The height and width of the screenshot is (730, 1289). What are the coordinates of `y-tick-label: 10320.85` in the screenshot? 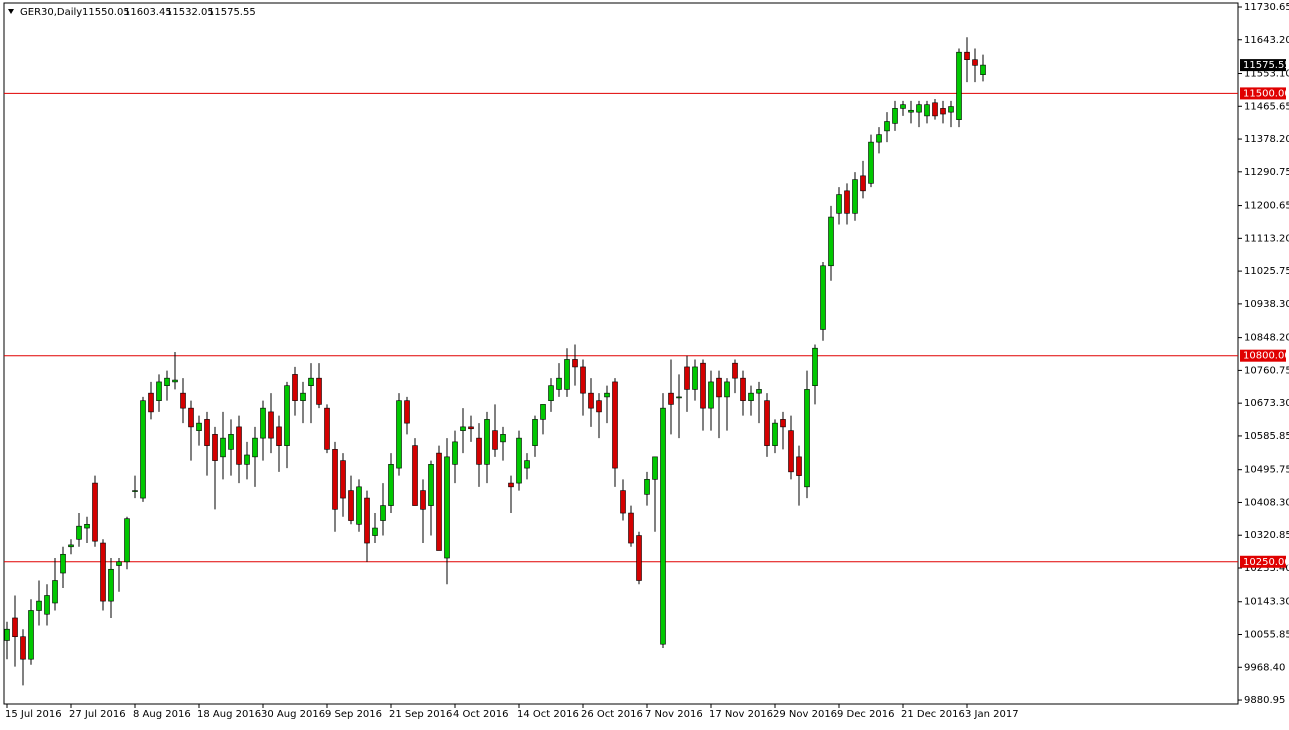 It's located at (1266, 535).